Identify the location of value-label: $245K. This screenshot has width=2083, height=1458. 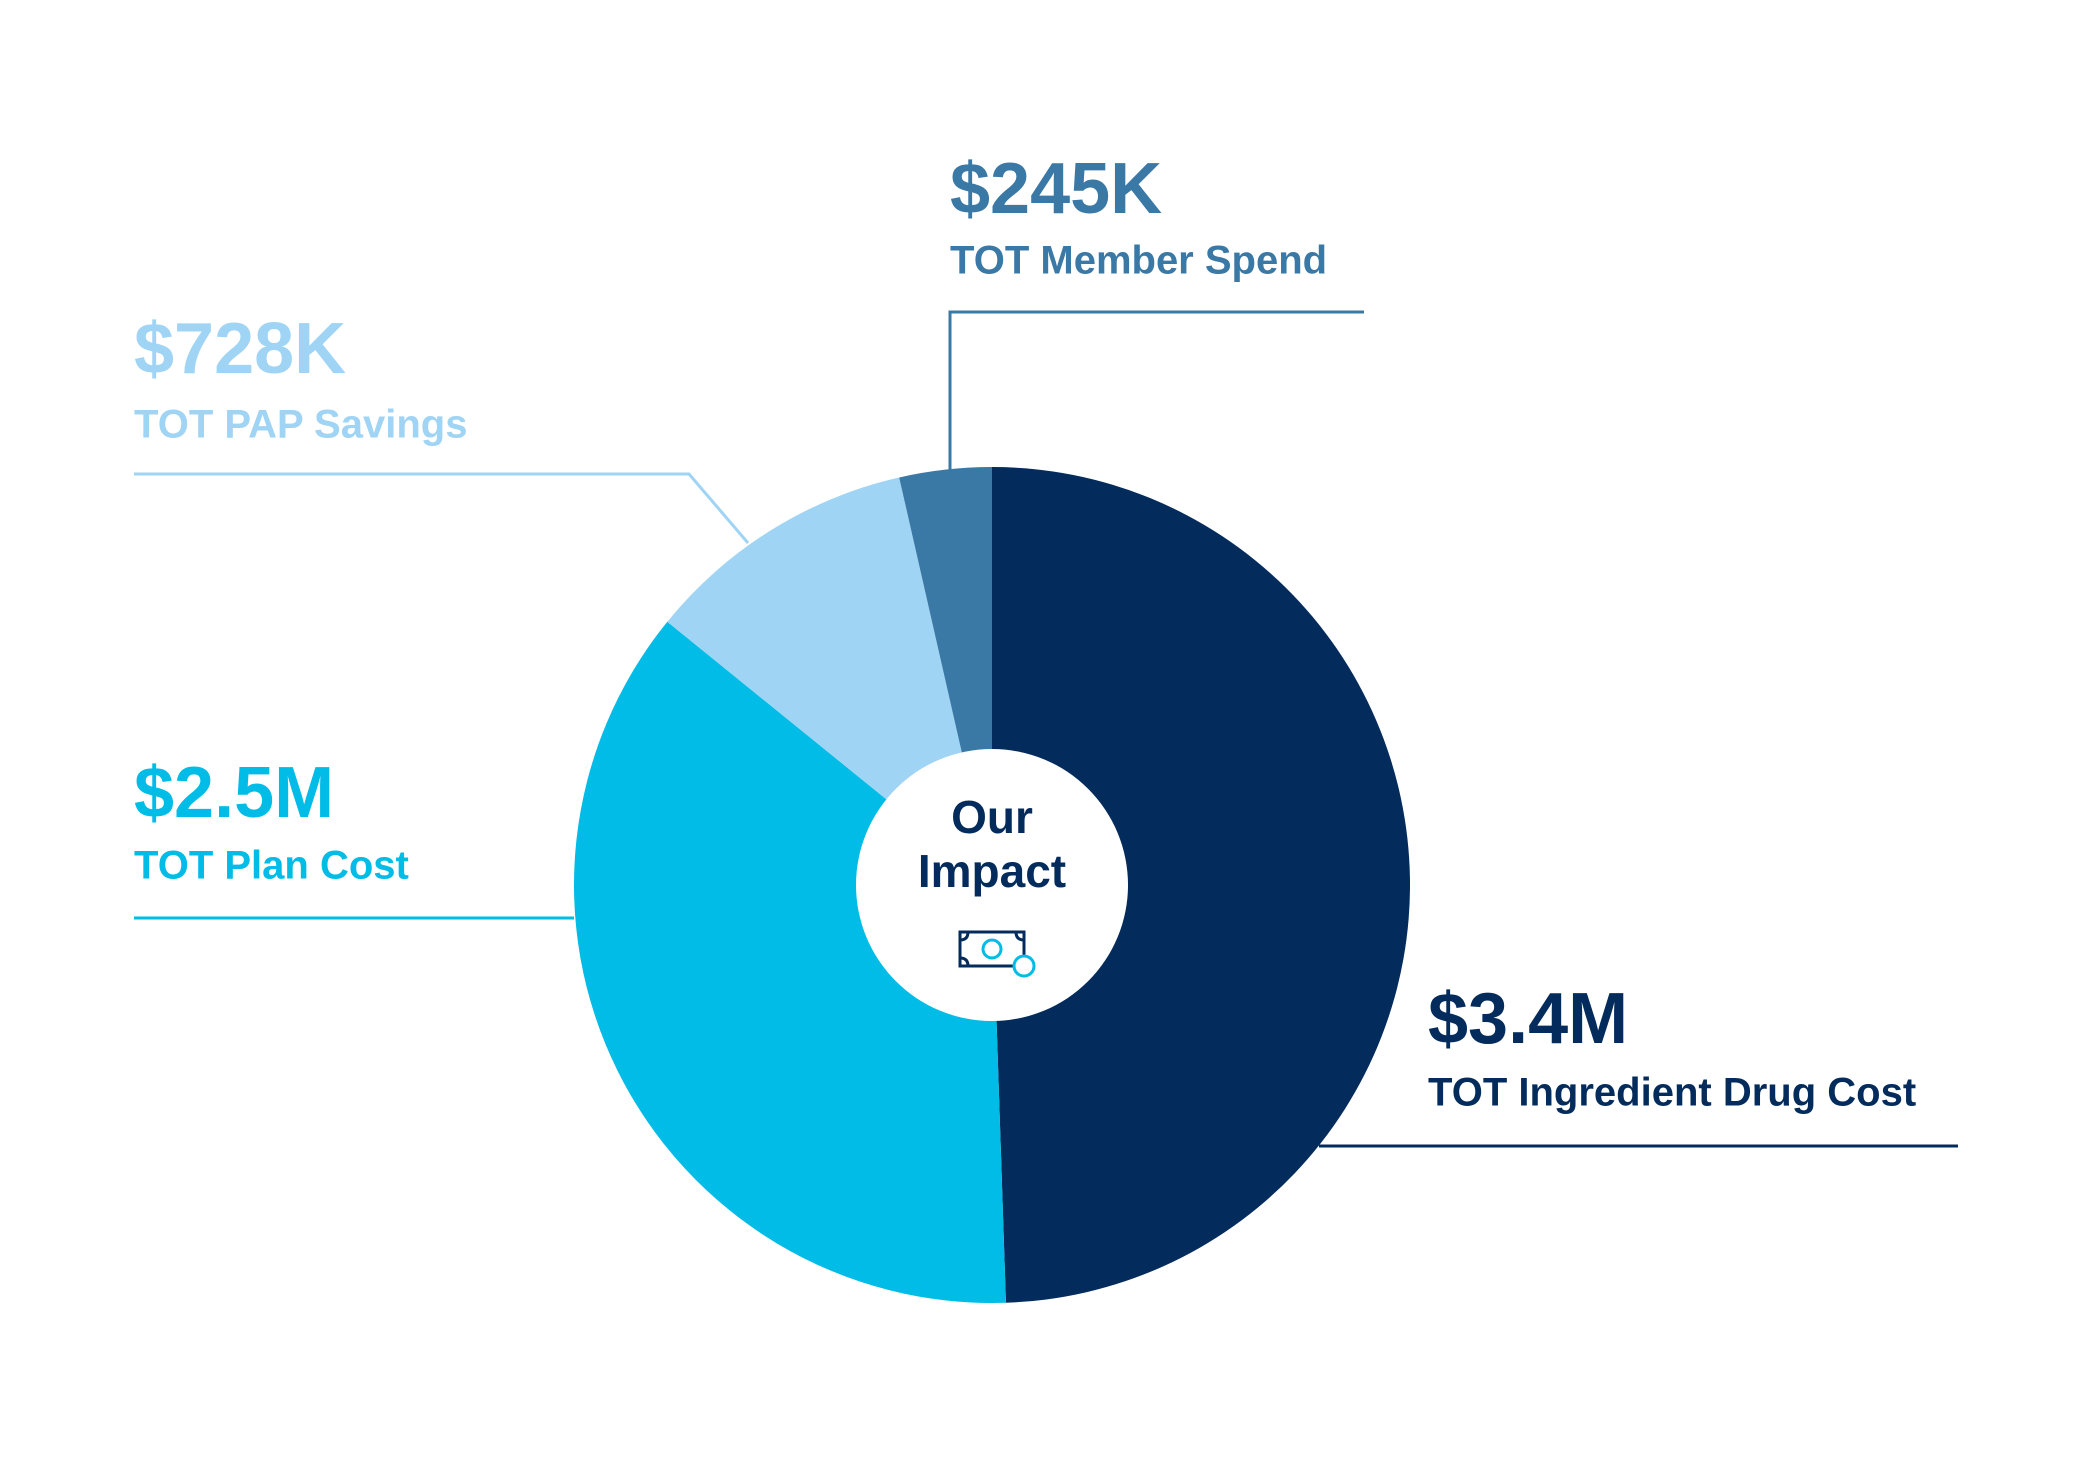
(1056, 189).